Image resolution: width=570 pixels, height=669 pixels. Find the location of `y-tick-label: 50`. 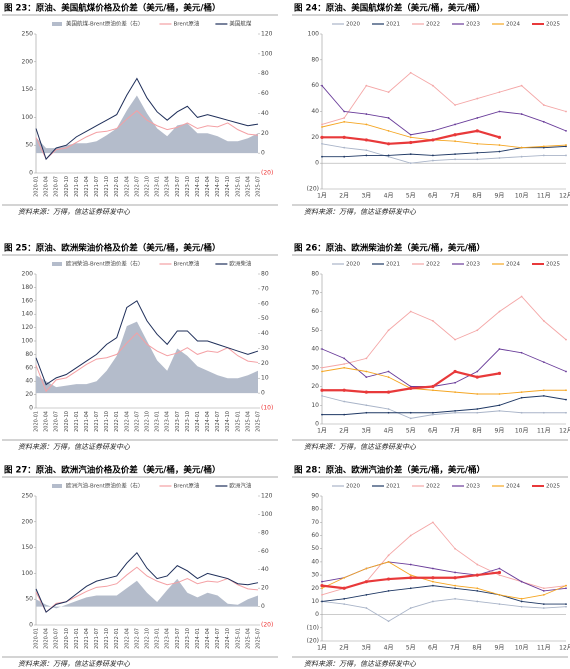

y-tick-label: 50 is located at coordinates (315, 330).